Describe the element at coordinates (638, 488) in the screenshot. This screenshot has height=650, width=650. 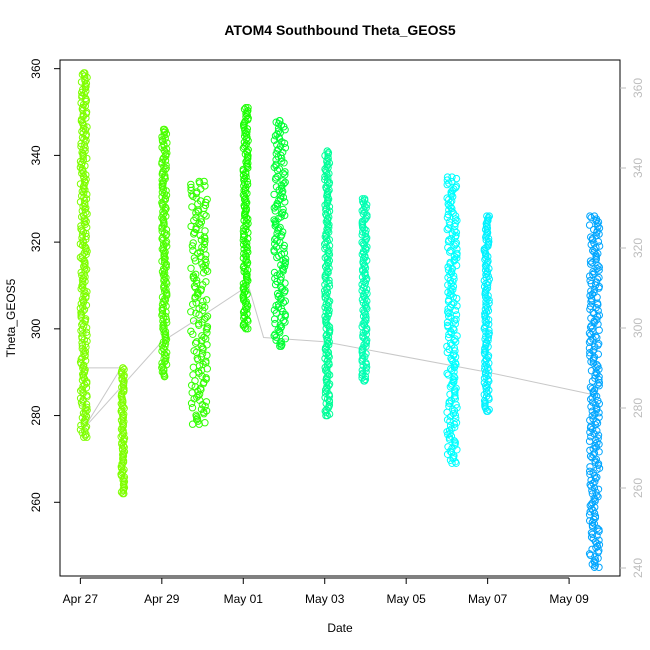
I see `y-tick-label-right: 260` at that location.